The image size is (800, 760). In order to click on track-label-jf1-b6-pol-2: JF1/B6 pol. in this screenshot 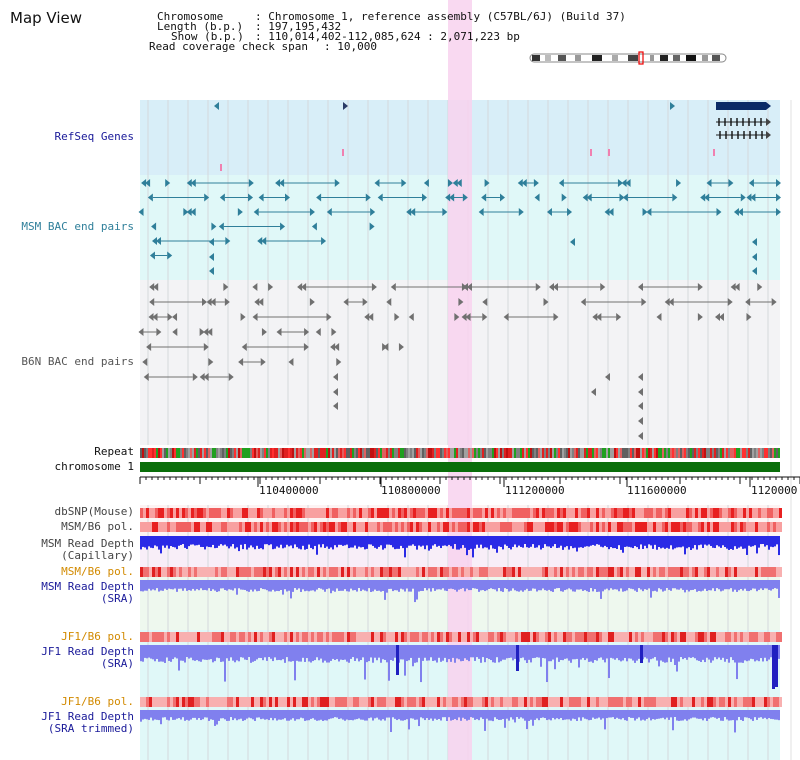, I will do `click(97, 701)`.